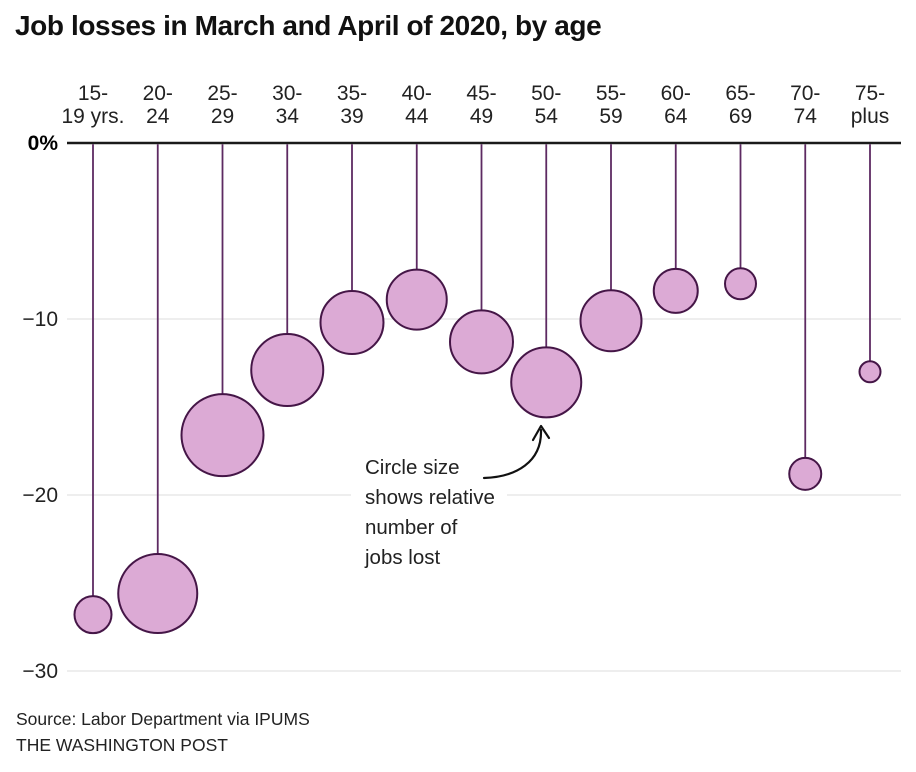  What do you see at coordinates (43, 143) in the screenshot?
I see `ytick-label-0%: 0%` at bounding box center [43, 143].